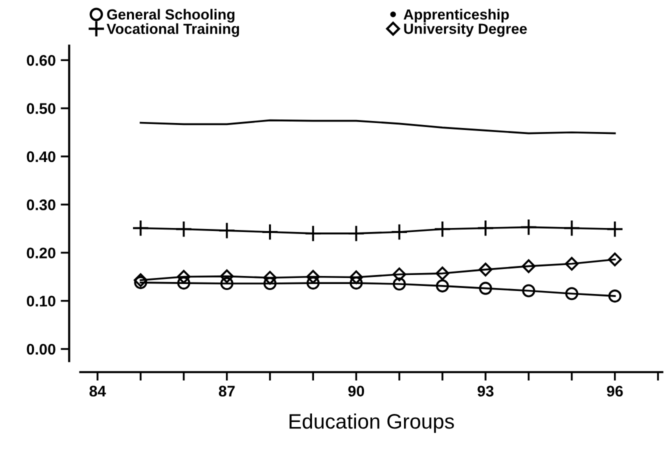 Image resolution: width=669 pixels, height=457 pixels. Describe the element at coordinates (614, 391) in the screenshot. I see `x-tick-label: 96` at that location.